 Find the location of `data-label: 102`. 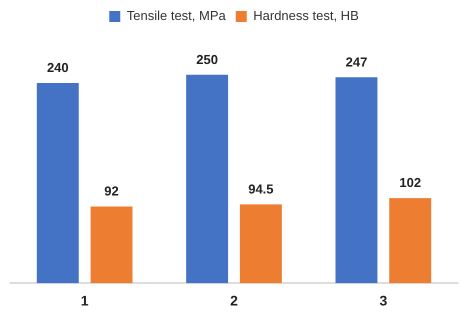

data-label: 102 is located at coordinates (410, 182).